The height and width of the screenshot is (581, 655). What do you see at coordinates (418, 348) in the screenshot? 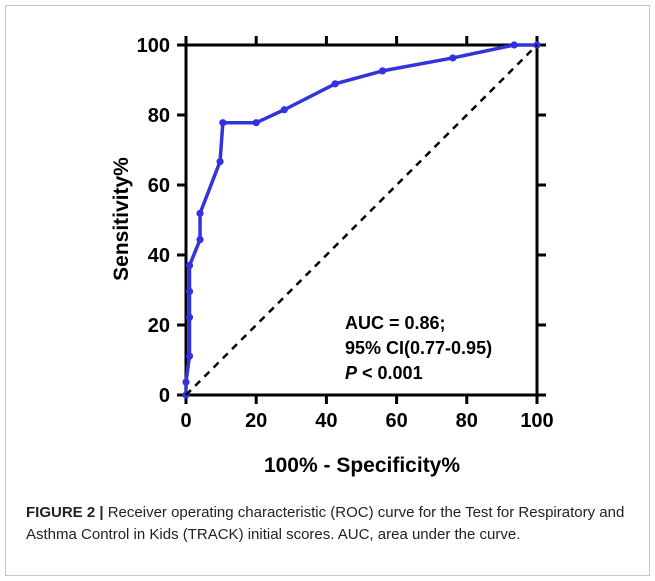
I see `annotation-ci: 95% CI(0.77-0.95)` at bounding box center [418, 348].